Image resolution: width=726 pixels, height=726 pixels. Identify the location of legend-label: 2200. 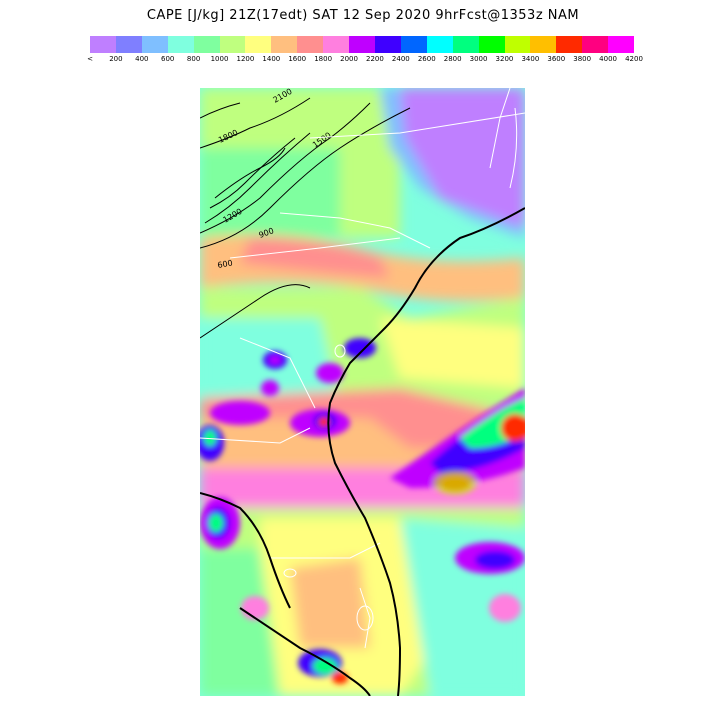
(375, 59).